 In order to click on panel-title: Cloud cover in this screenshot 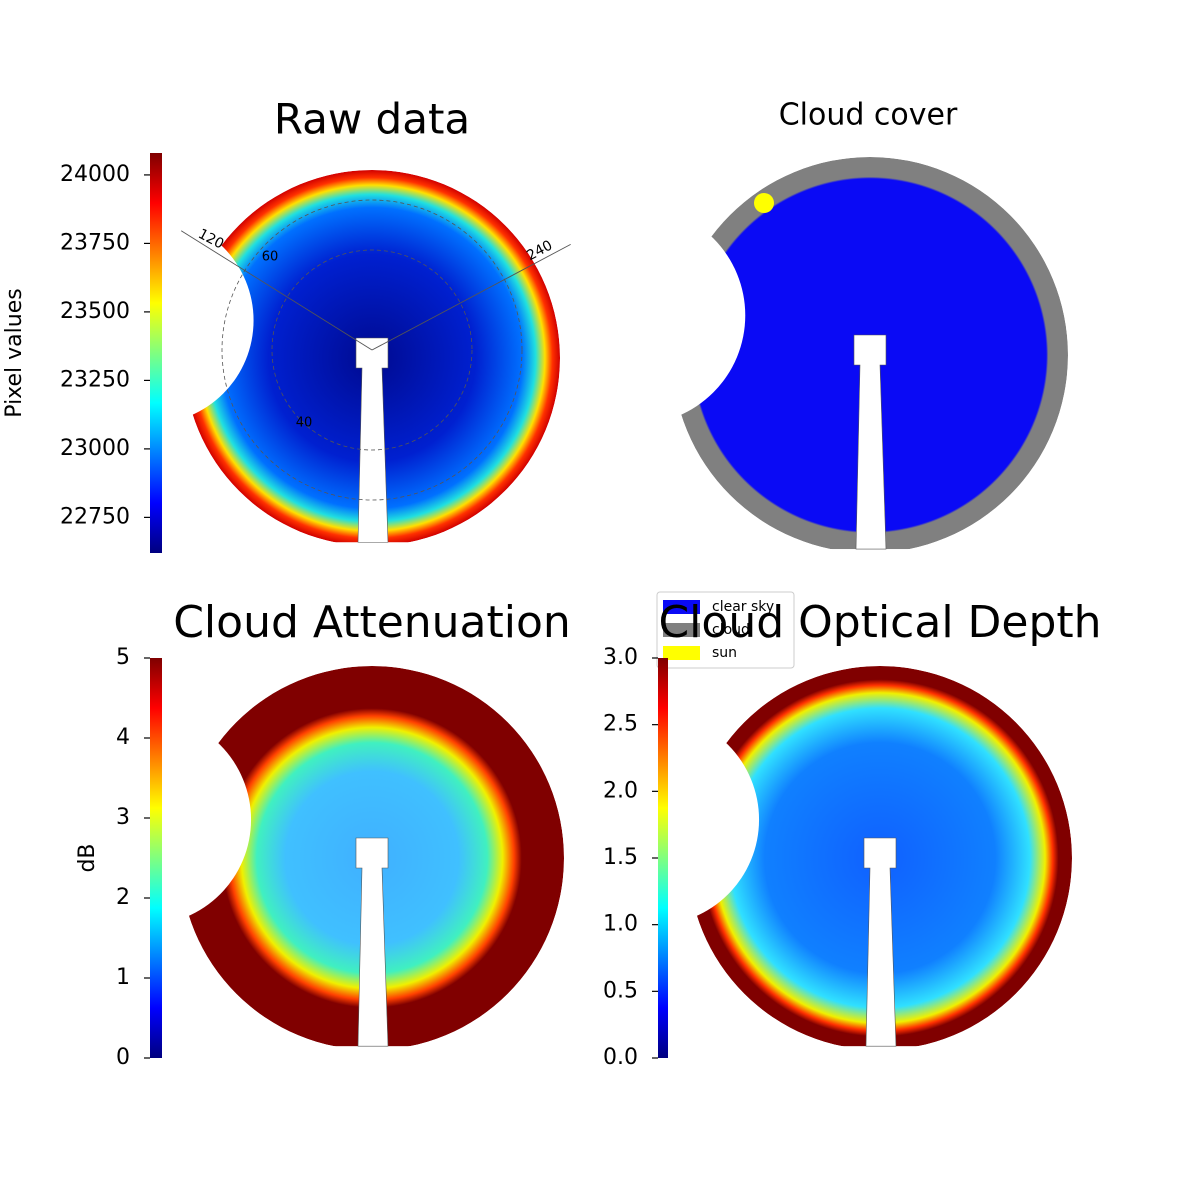, I will do `click(868, 115)`.